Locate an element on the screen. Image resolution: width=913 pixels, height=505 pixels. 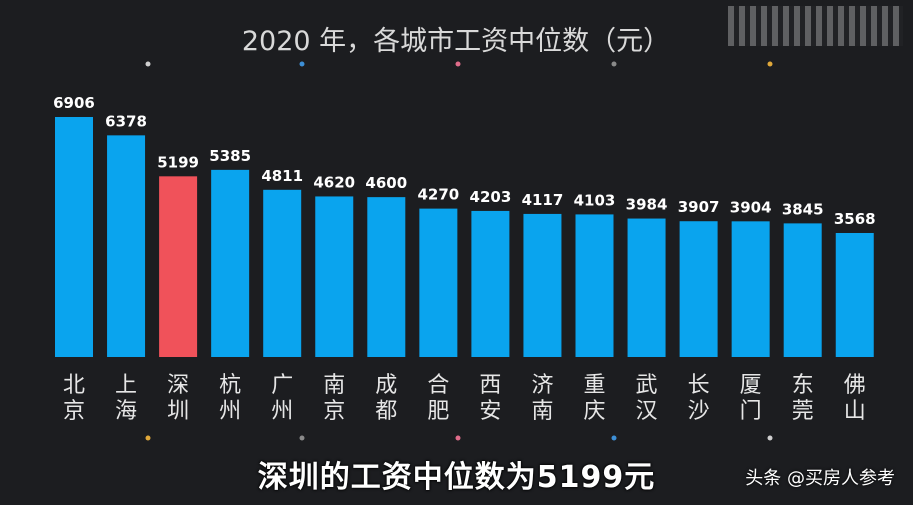
value-label-7: 4270 is located at coordinates (438, 195).